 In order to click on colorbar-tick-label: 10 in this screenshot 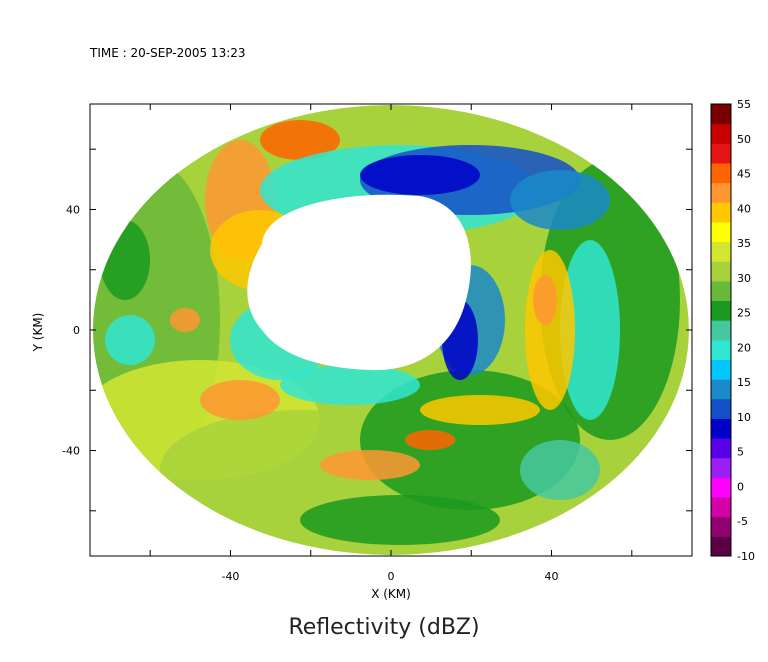, I will do `click(744, 417)`.